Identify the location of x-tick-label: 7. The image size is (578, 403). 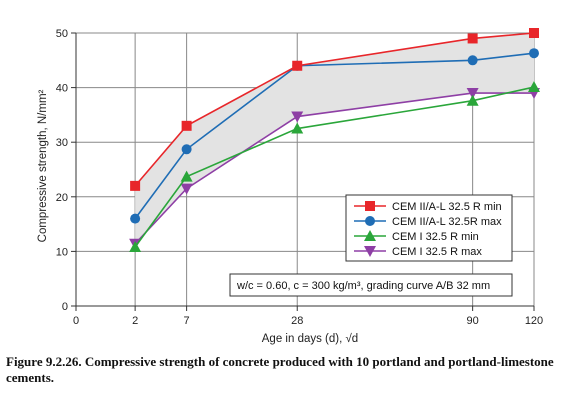
(187, 321).